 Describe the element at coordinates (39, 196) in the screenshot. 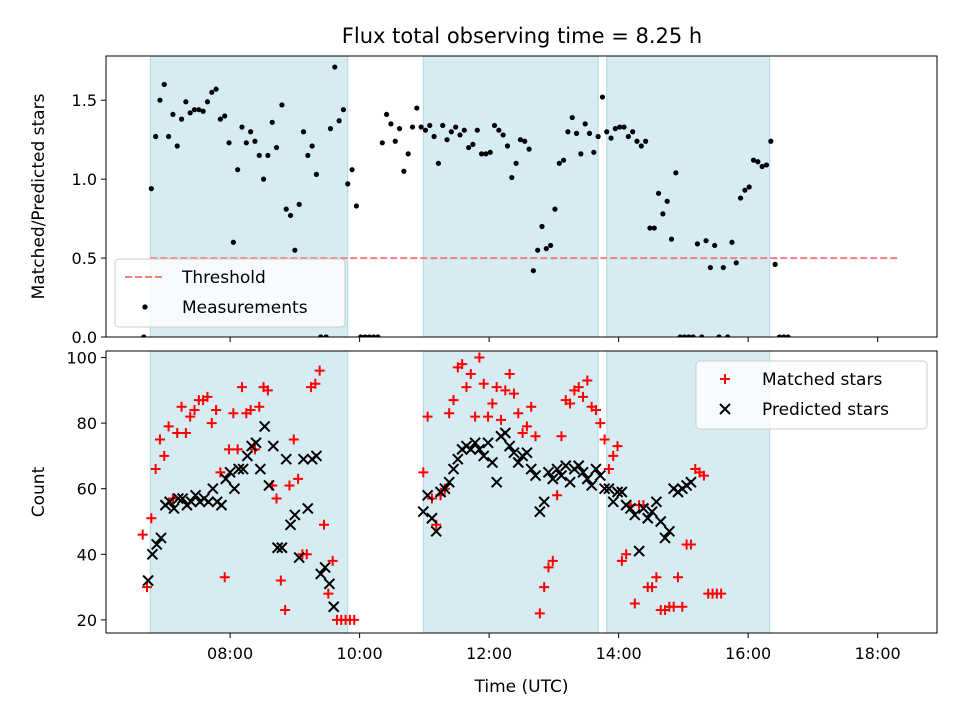

I see `y-axis-label: Matched/Predicted stars` at that location.